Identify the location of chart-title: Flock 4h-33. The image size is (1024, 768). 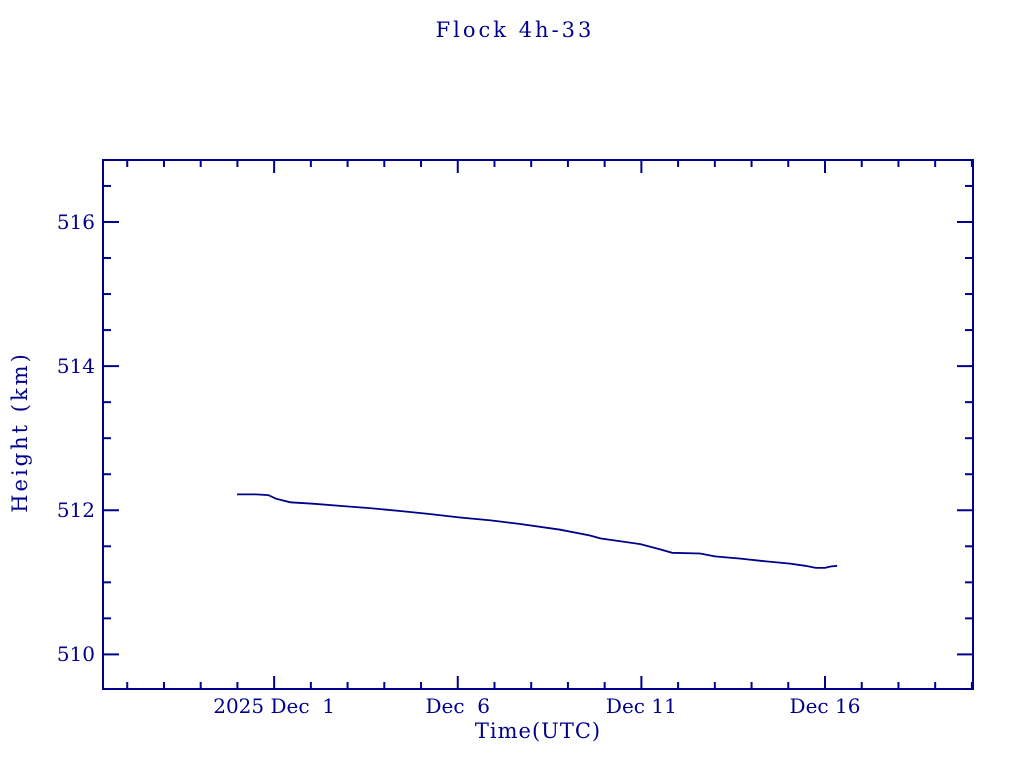
(515, 30).